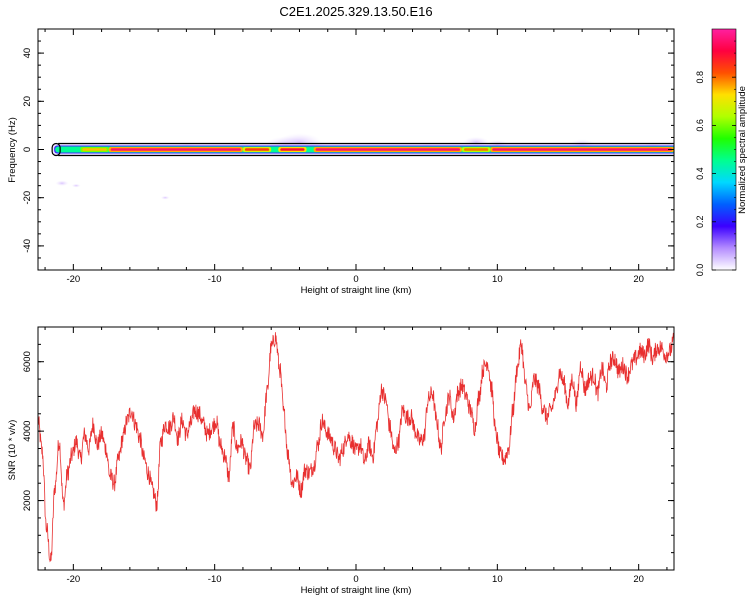 The height and width of the screenshot is (600, 750). What do you see at coordinates (497, 579) in the screenshot?
I see `snr-x-tick-label: 10` at bounding box center [497, 579].